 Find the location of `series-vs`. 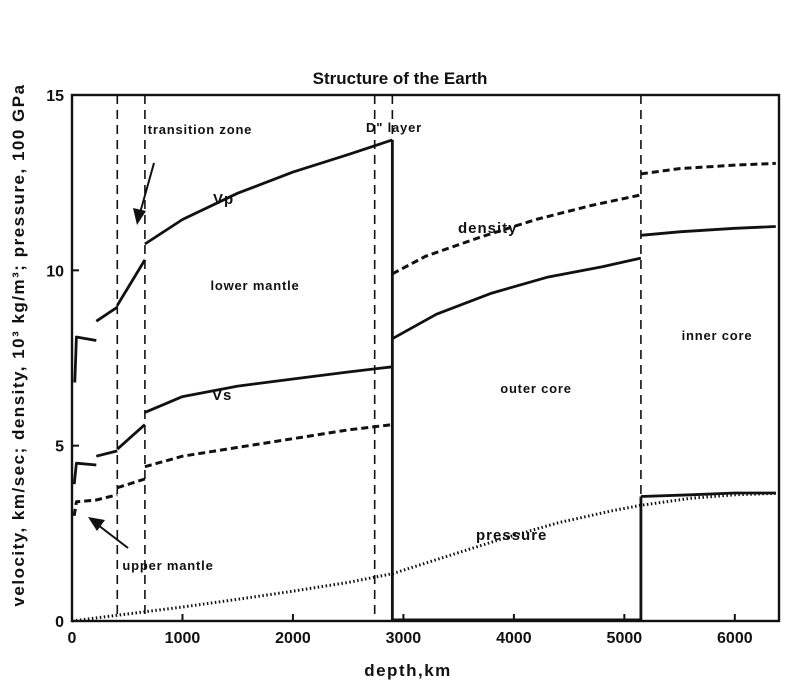

series-vs is located at coordinates (232, 425).